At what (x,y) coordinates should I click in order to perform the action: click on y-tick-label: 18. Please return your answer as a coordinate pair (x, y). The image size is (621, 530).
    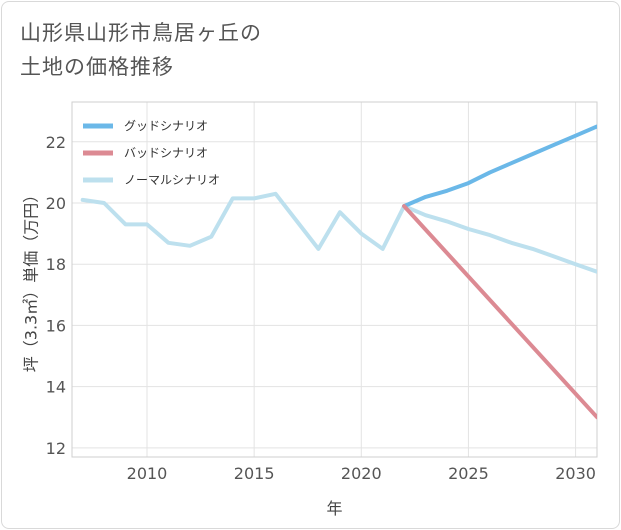
    Looking at the image, I should click on (56, 264).